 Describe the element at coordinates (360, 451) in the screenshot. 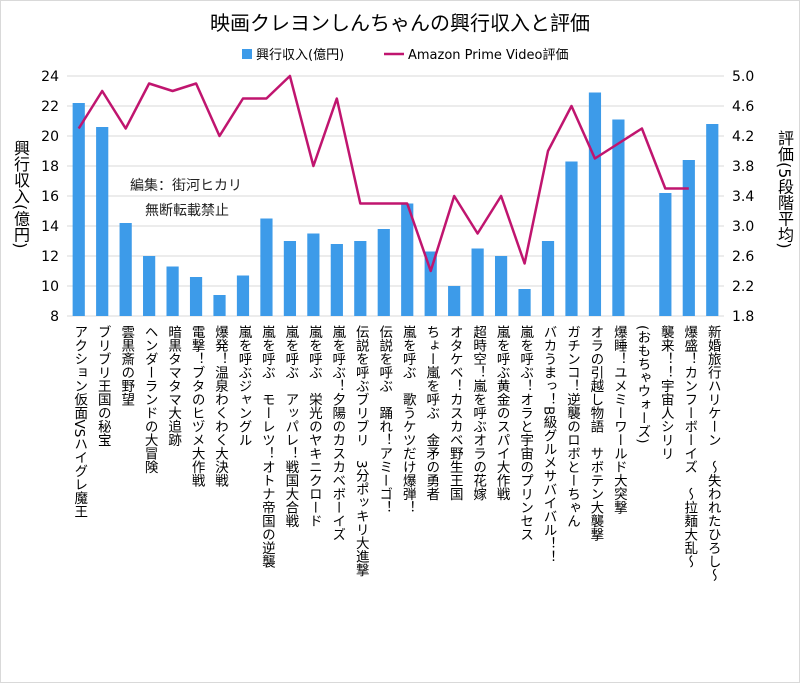

I see `x-tick-label: 伝説を呼ぶブリブリ 3分ポッキリ大進撃` at that location.